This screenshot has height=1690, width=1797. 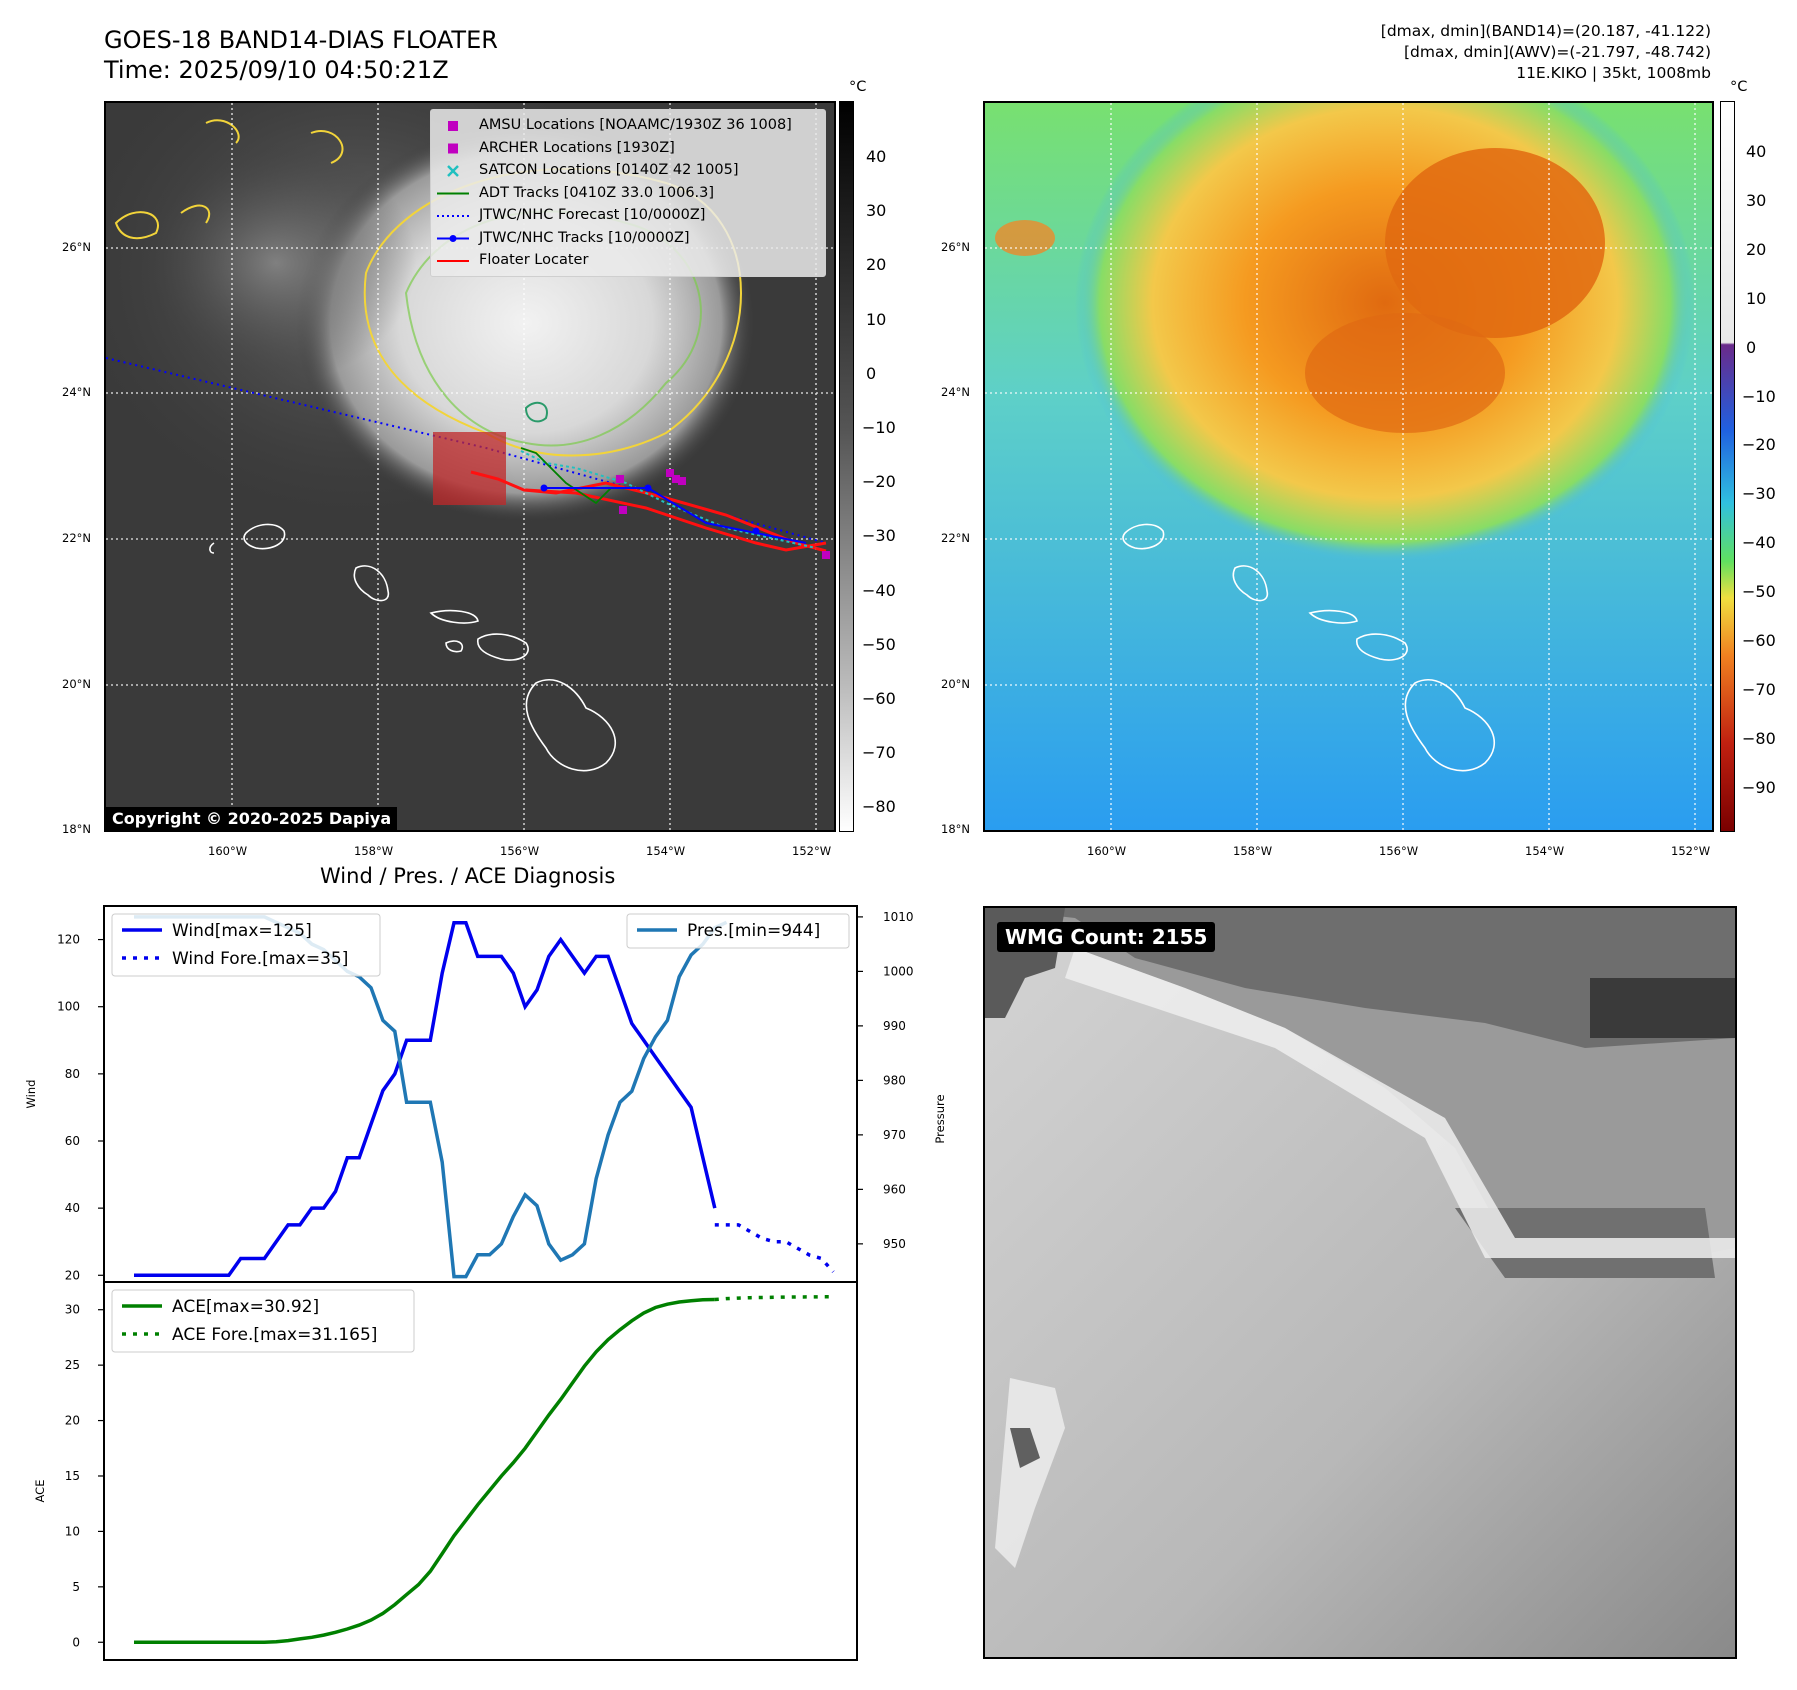 What do you see at coordinates (276, 70) in the screenshot?
I see `figure-time: Time: 2025/09/10 04:50:21Z` at bounding box center [276, 70].